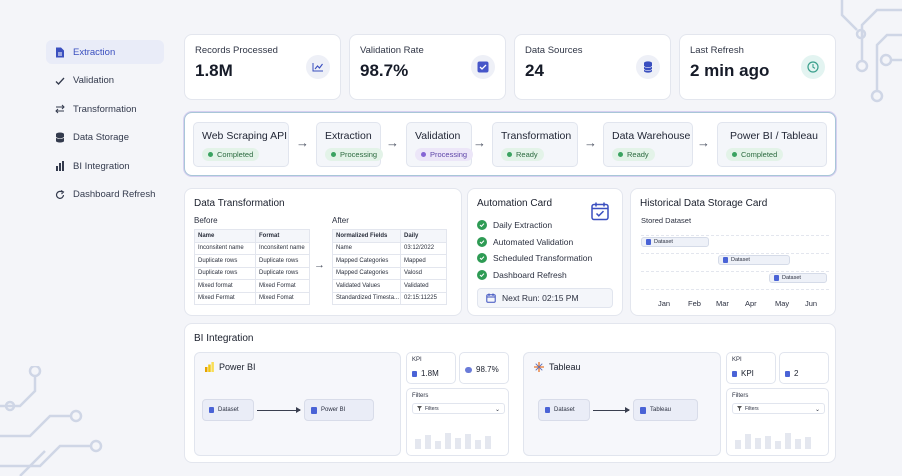  What do you see at coordinates (297, 404) in the screenshot?
I see `power-bi-panel: Power BI Dataset Power BI` at bounding box center [297, 404].